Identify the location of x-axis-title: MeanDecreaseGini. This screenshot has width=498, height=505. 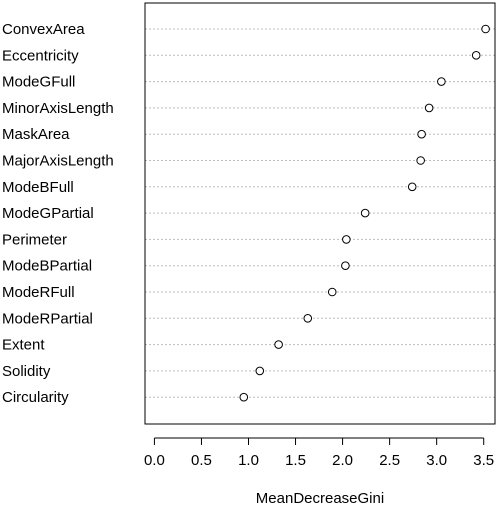
(320, 497).